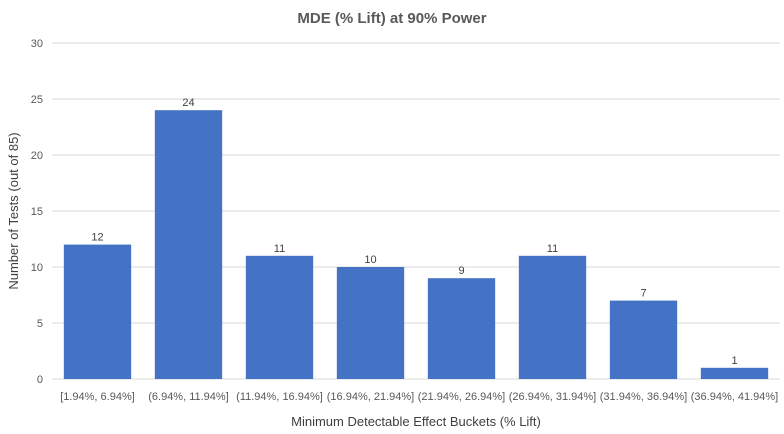  I want to click on y-tick-label: 25, so click(37, 100).